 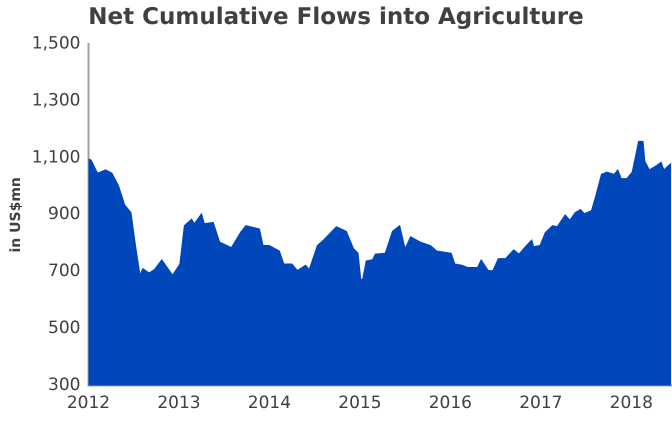 I want to click on x-tick-label: 2016, so click(x=450, y=403).